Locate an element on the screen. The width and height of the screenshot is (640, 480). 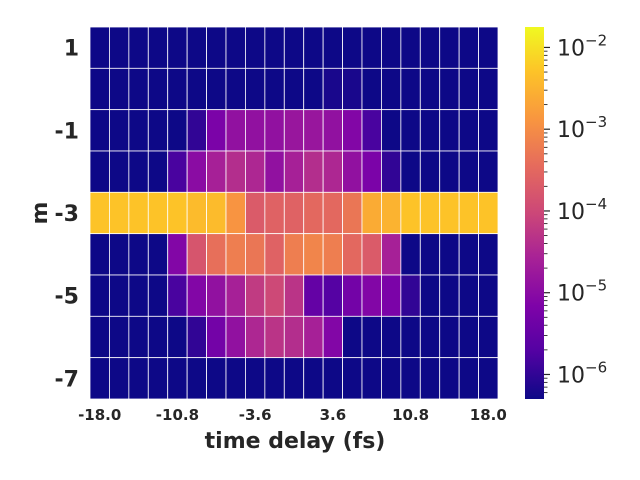
x-tick-label: -10.8 is located at coordinates (177, 415).